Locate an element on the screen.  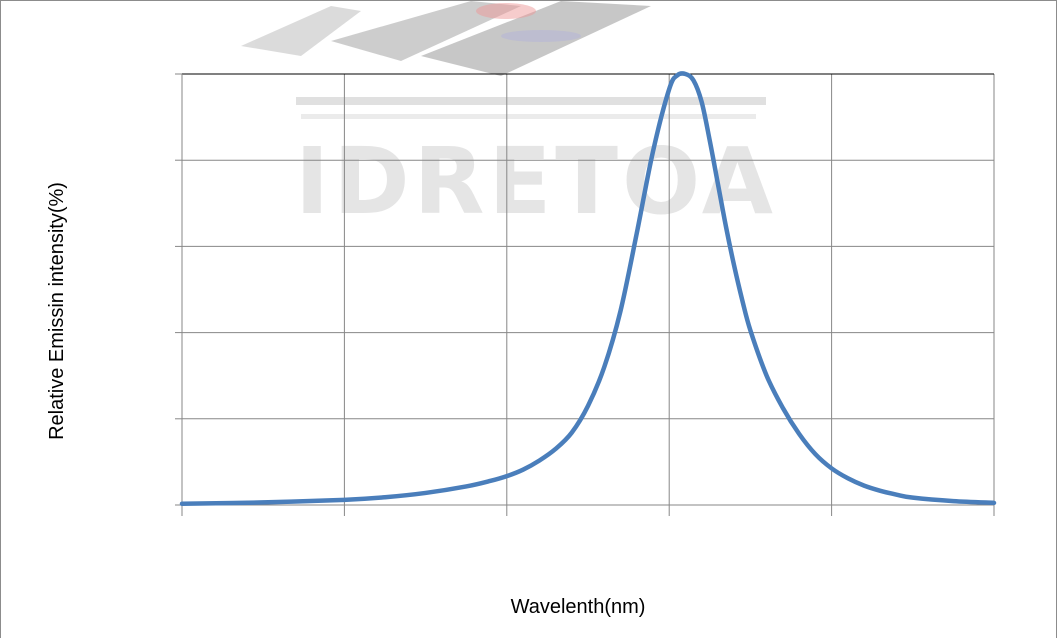
watermark-blue-accent is located at coordinates (541, 36).